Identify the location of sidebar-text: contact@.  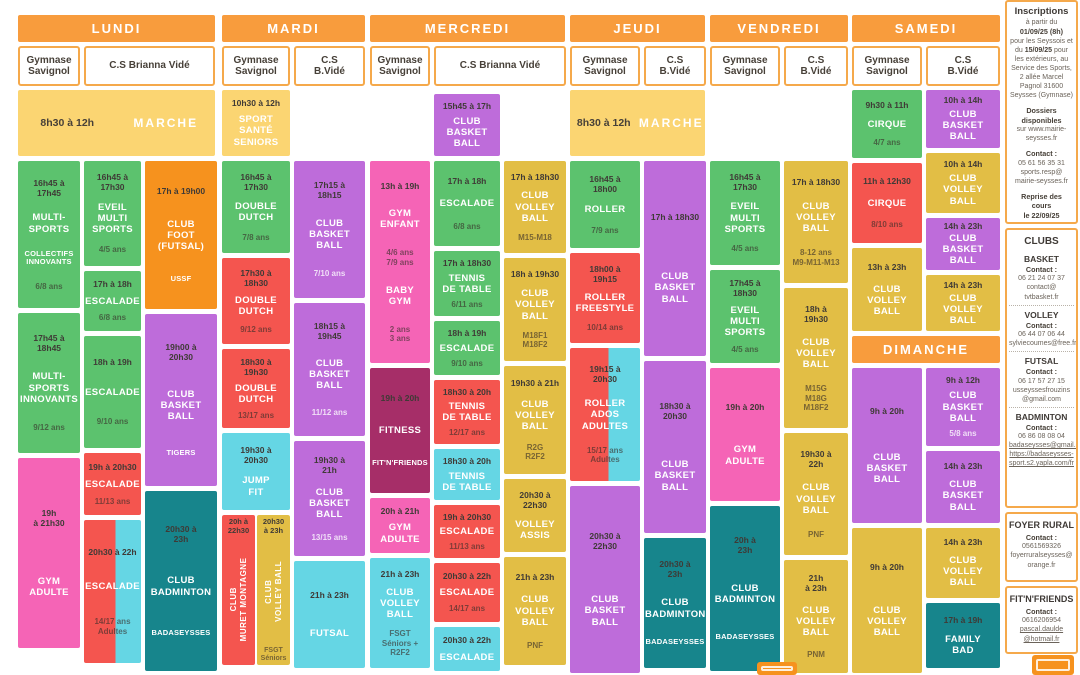
(1041, 288).